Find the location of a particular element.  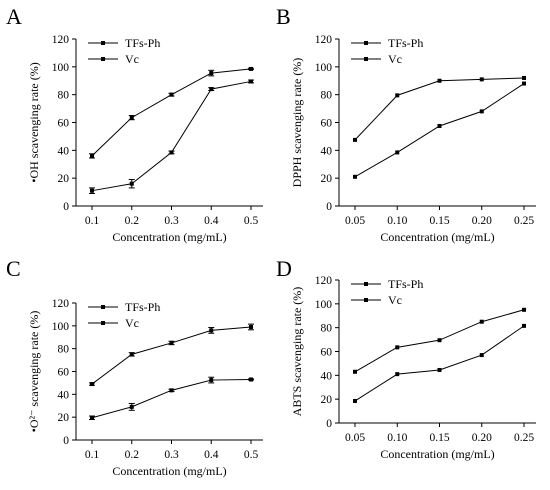

panel-letter: C is located at coordinates (13, 268).